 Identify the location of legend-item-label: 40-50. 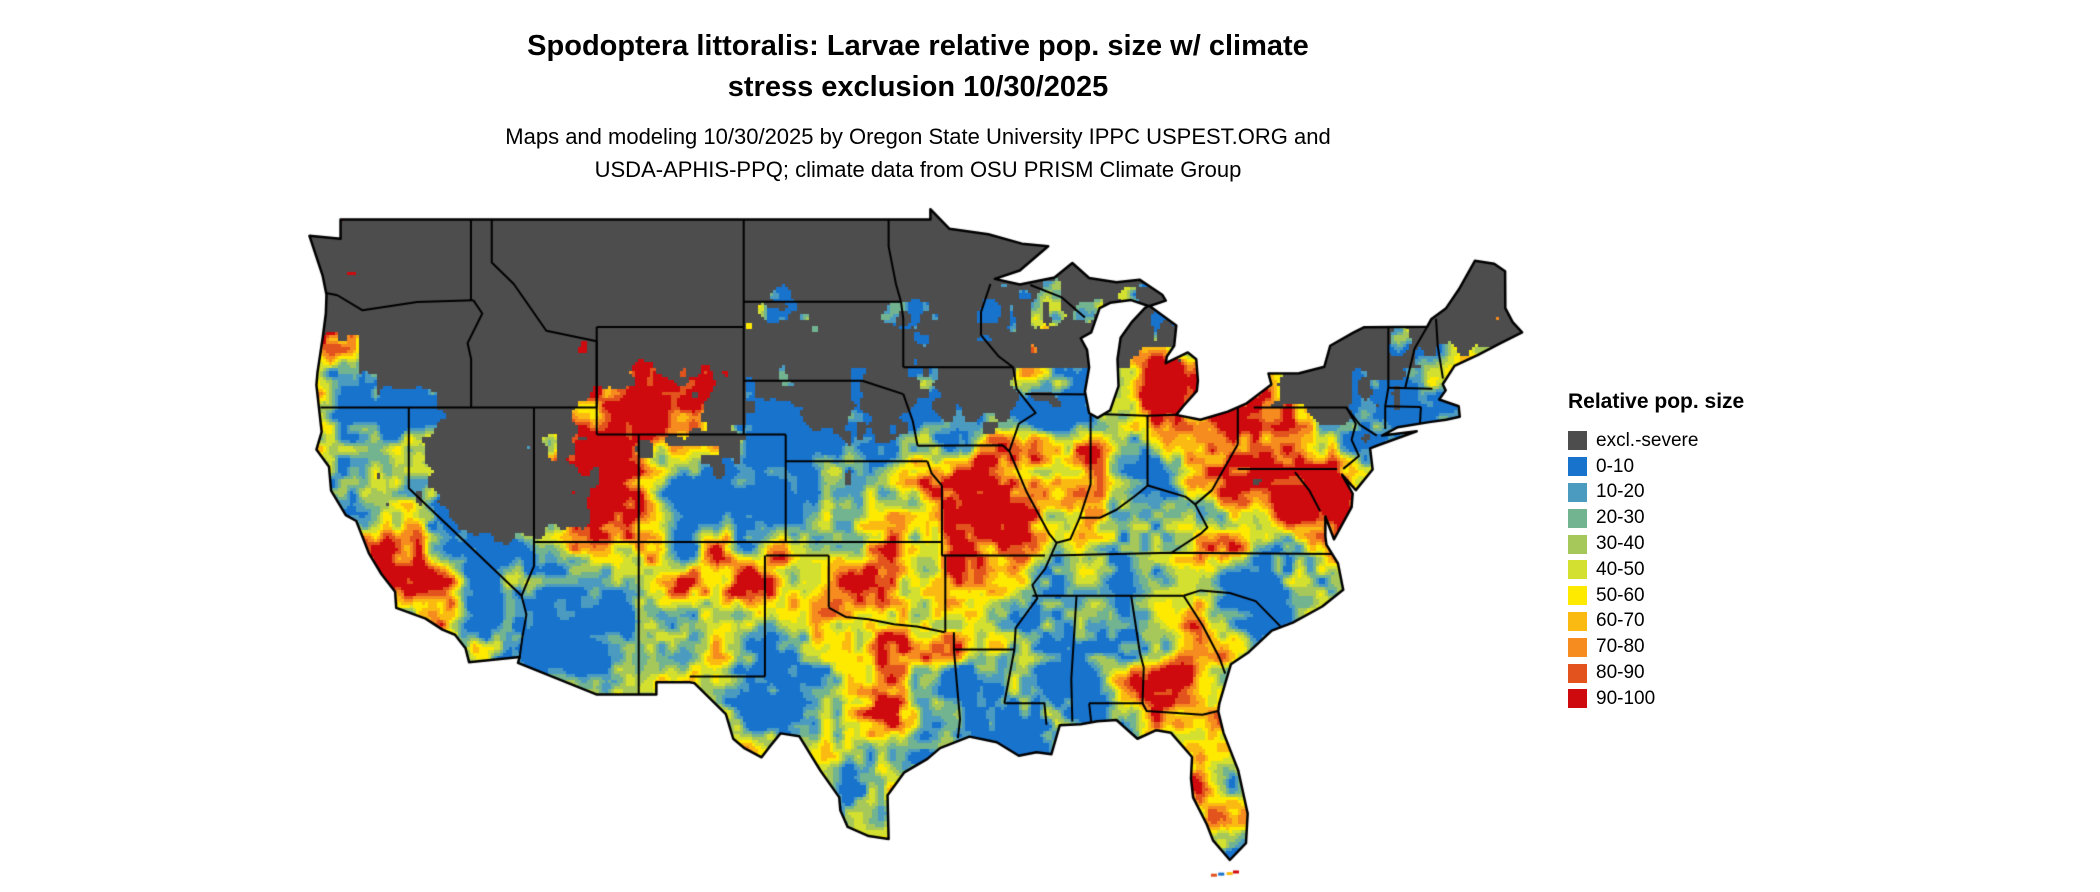
(1620, 569).